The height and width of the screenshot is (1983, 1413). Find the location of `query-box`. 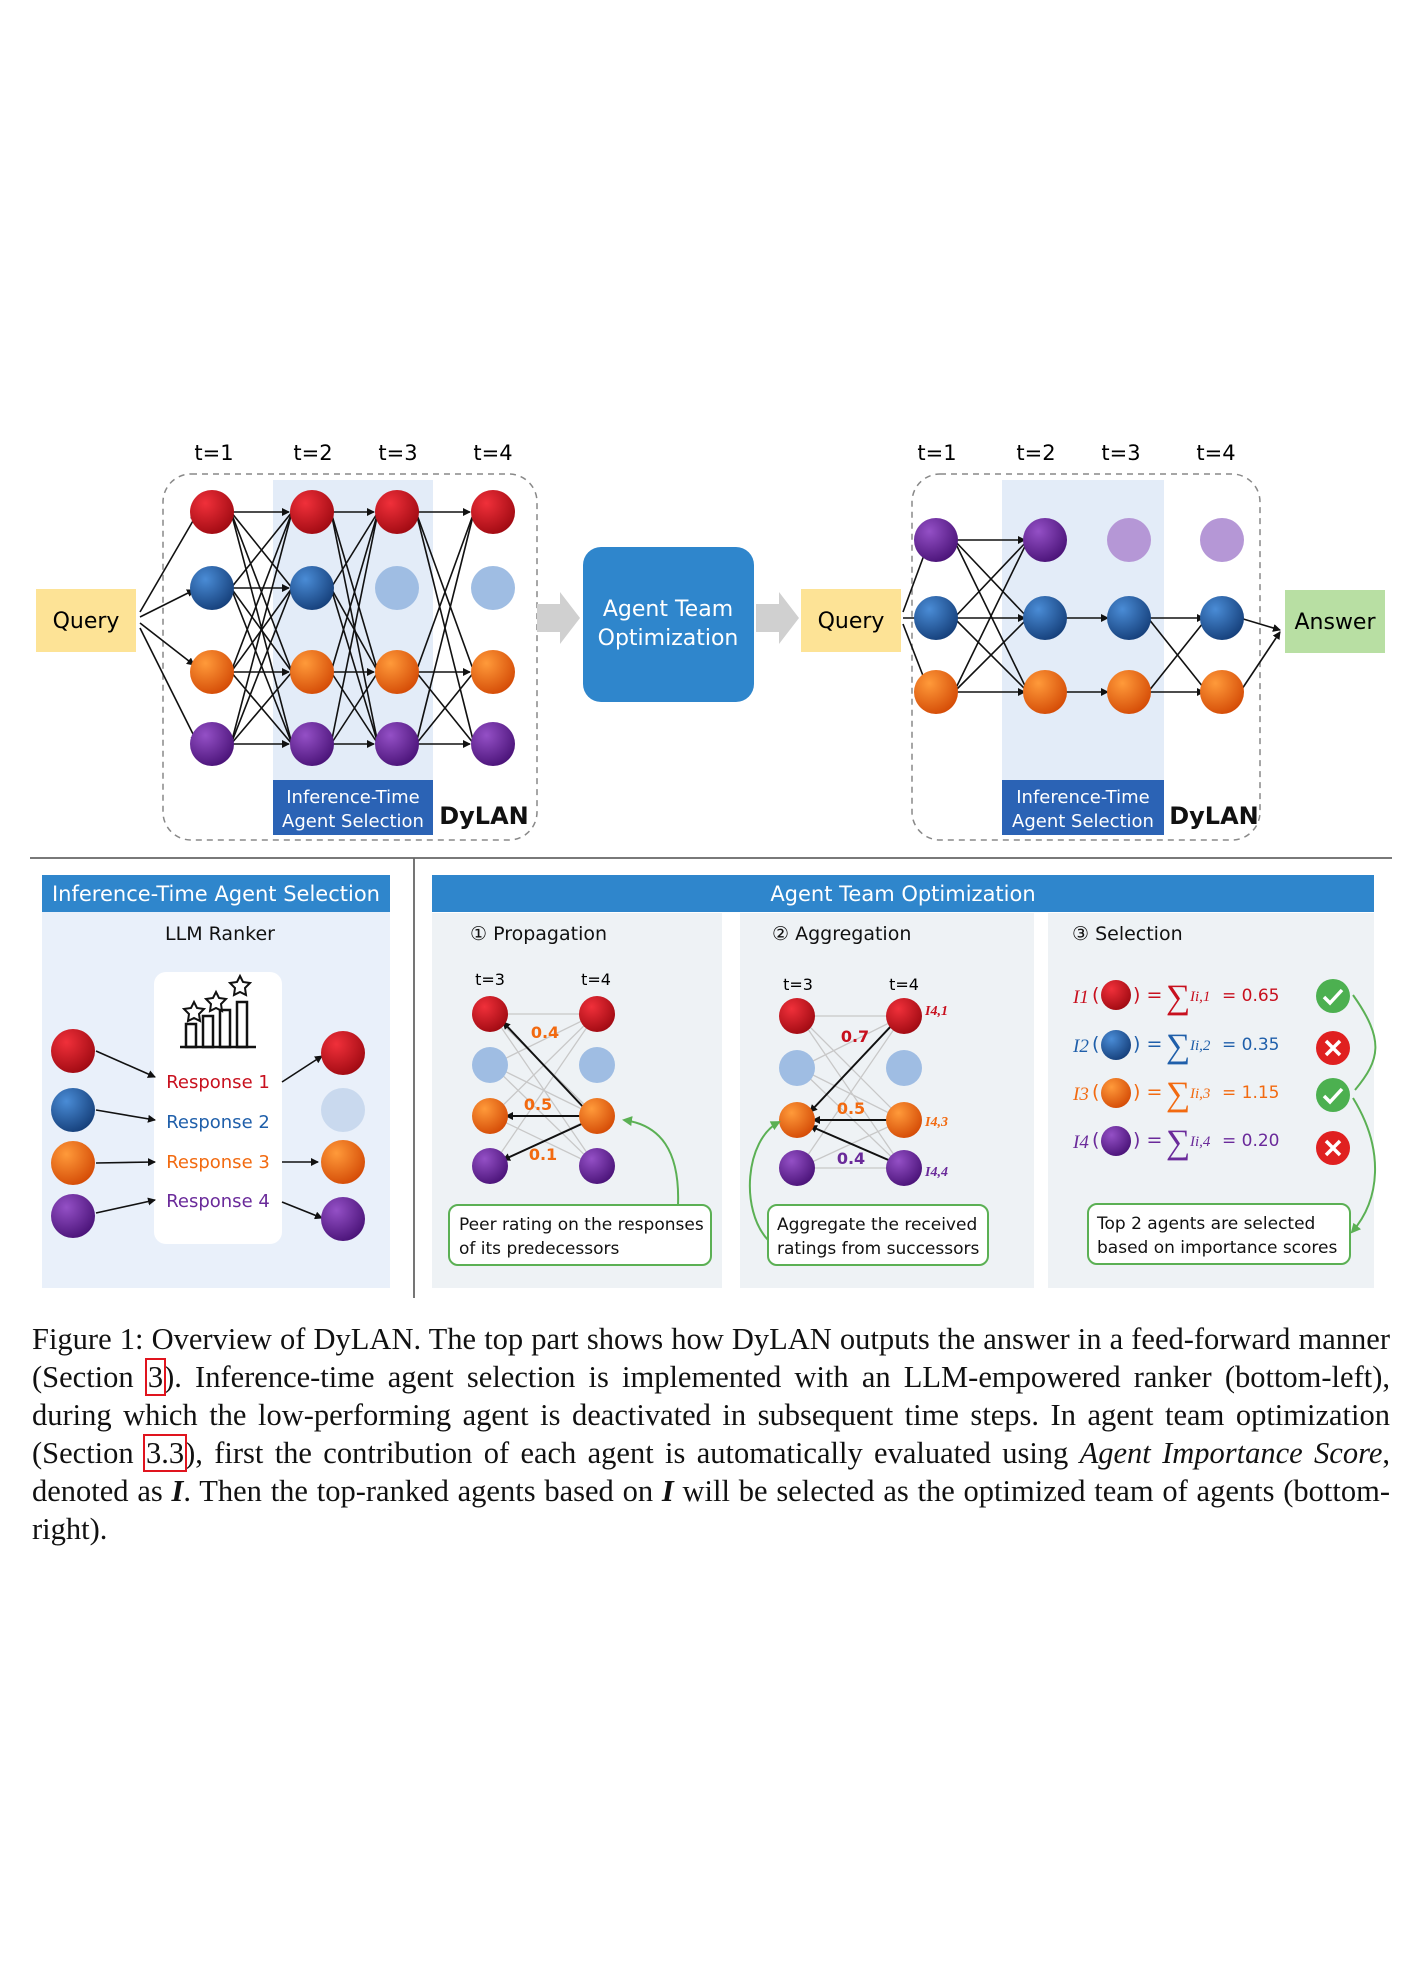

query-box is located at coordinates (851, 620).